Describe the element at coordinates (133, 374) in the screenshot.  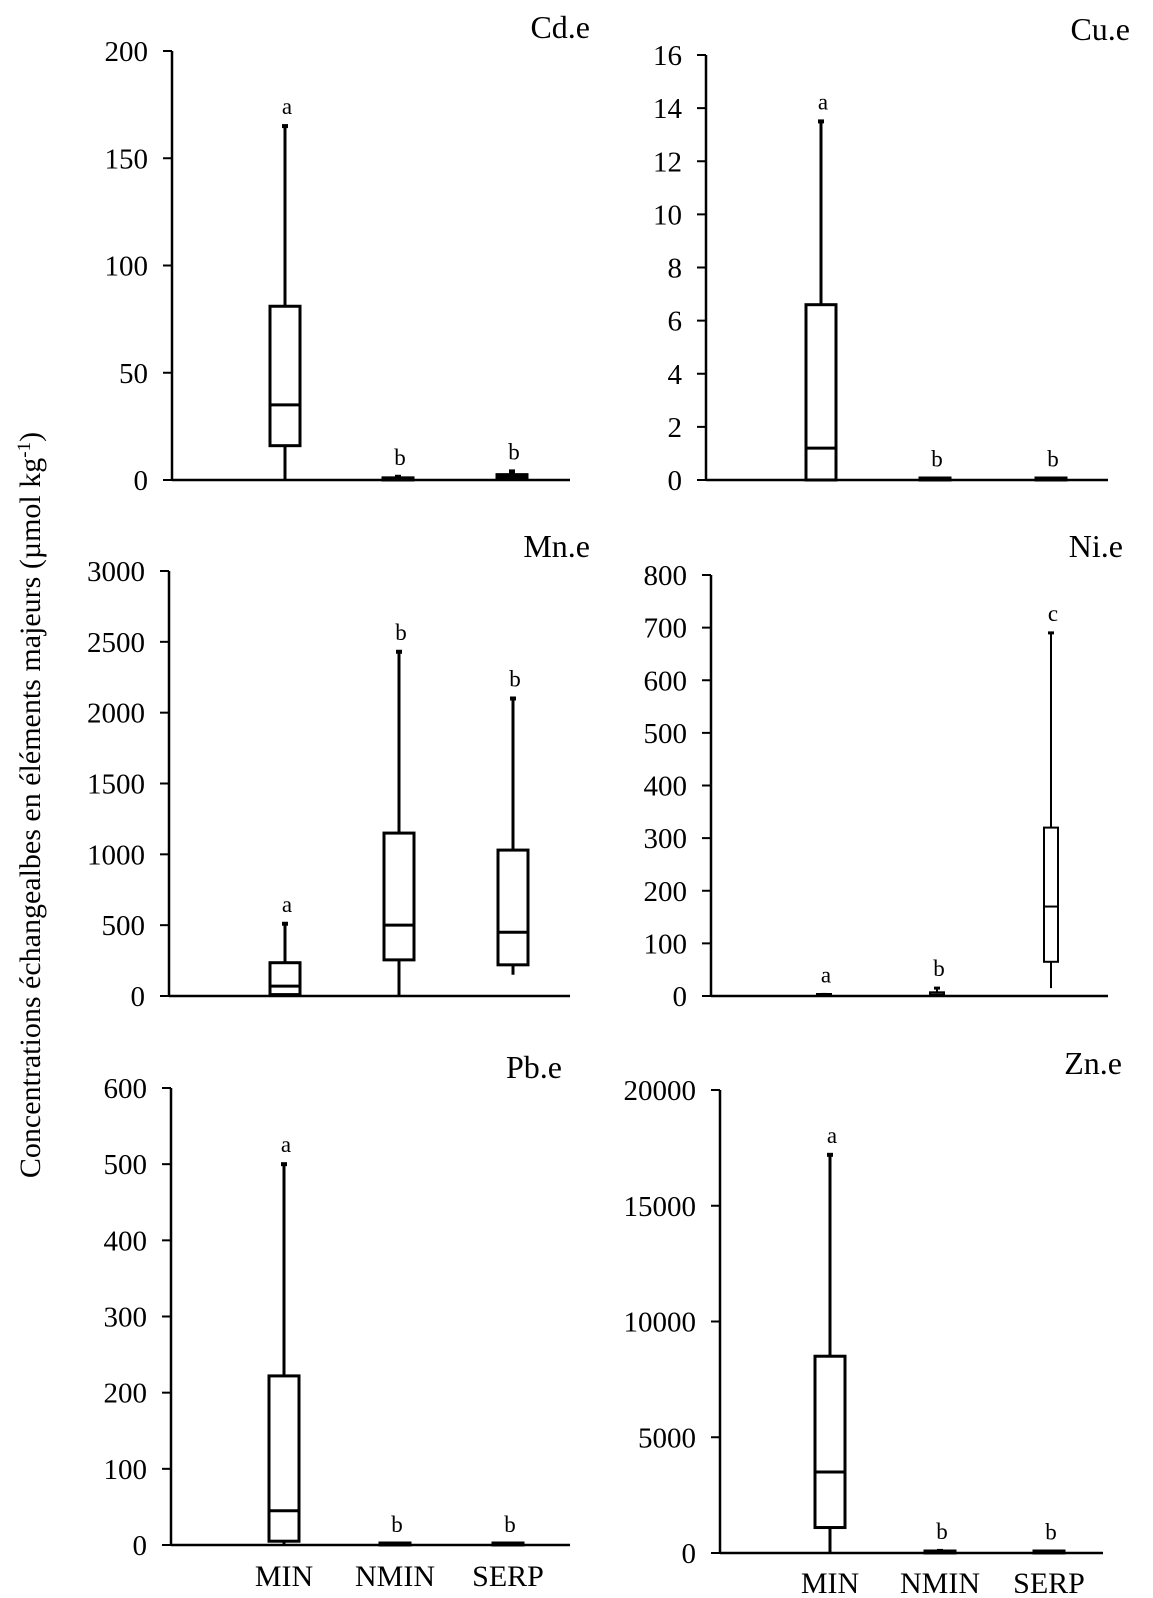
I see `y-tick-label: 50` at that location.